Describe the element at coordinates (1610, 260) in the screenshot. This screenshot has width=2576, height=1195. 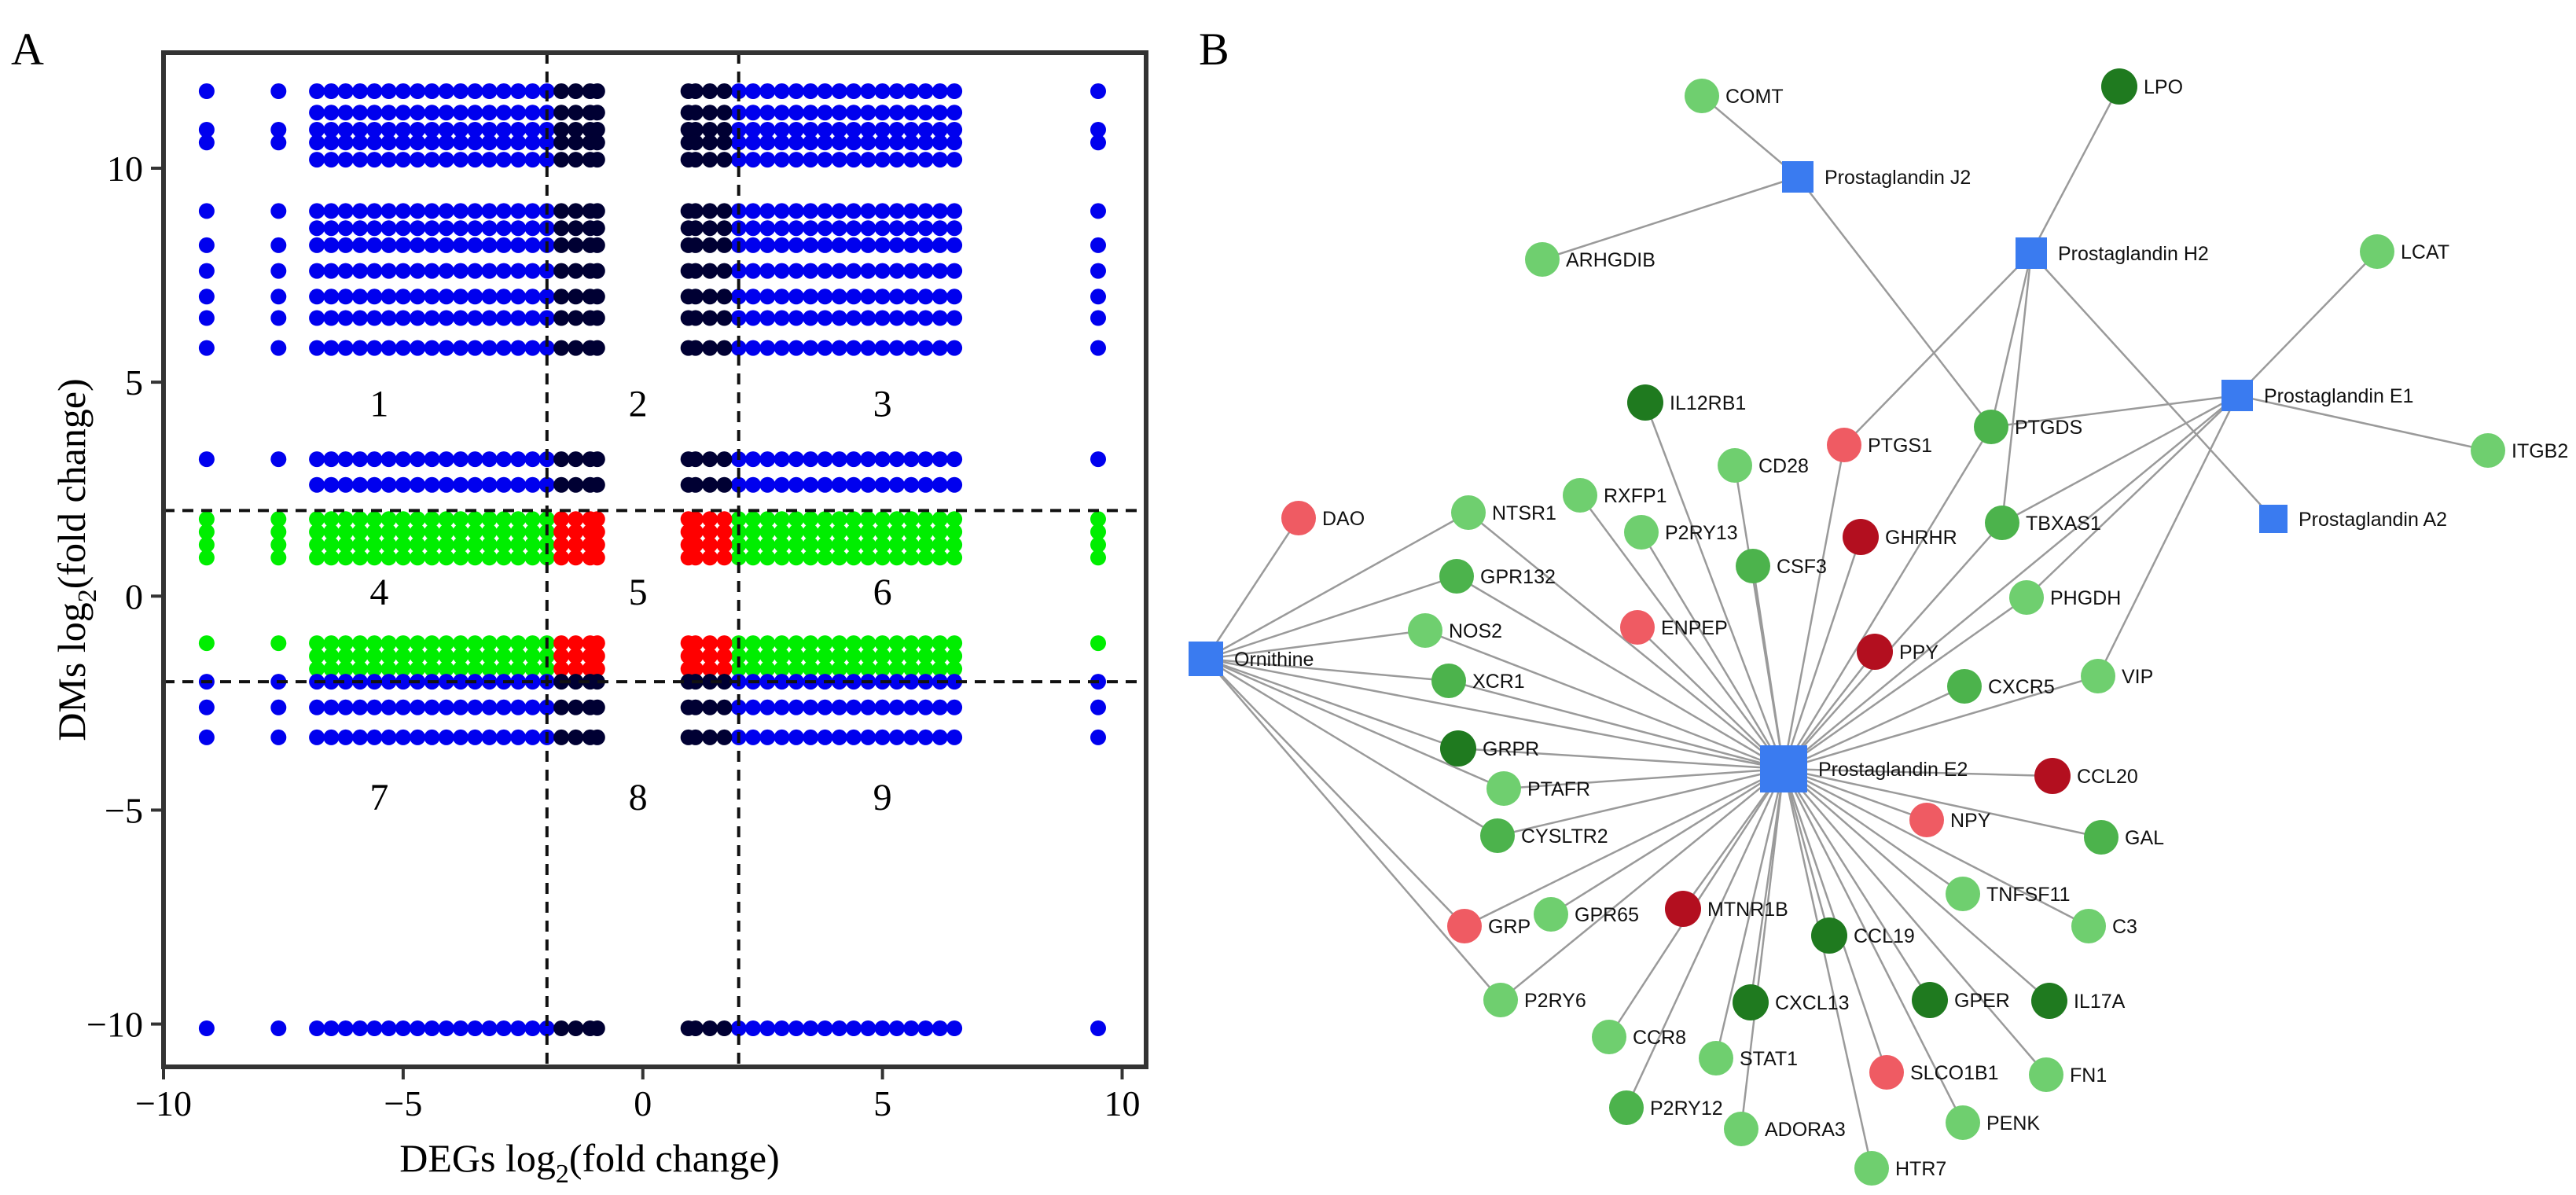
I see `node-label: ARHGDIB` at that location.